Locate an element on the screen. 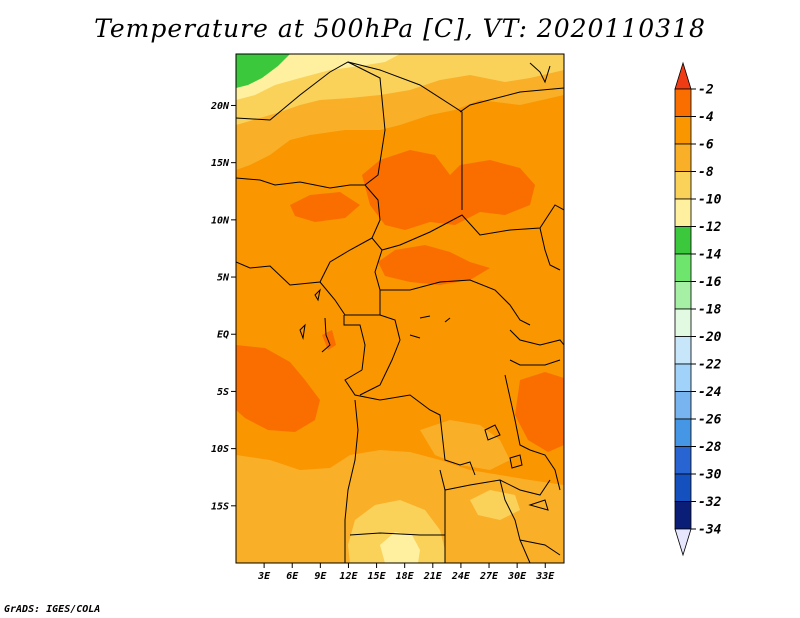 This screenshot has width=800, height=618. colorbar-label: -34 is located at coordinates (710, 530).